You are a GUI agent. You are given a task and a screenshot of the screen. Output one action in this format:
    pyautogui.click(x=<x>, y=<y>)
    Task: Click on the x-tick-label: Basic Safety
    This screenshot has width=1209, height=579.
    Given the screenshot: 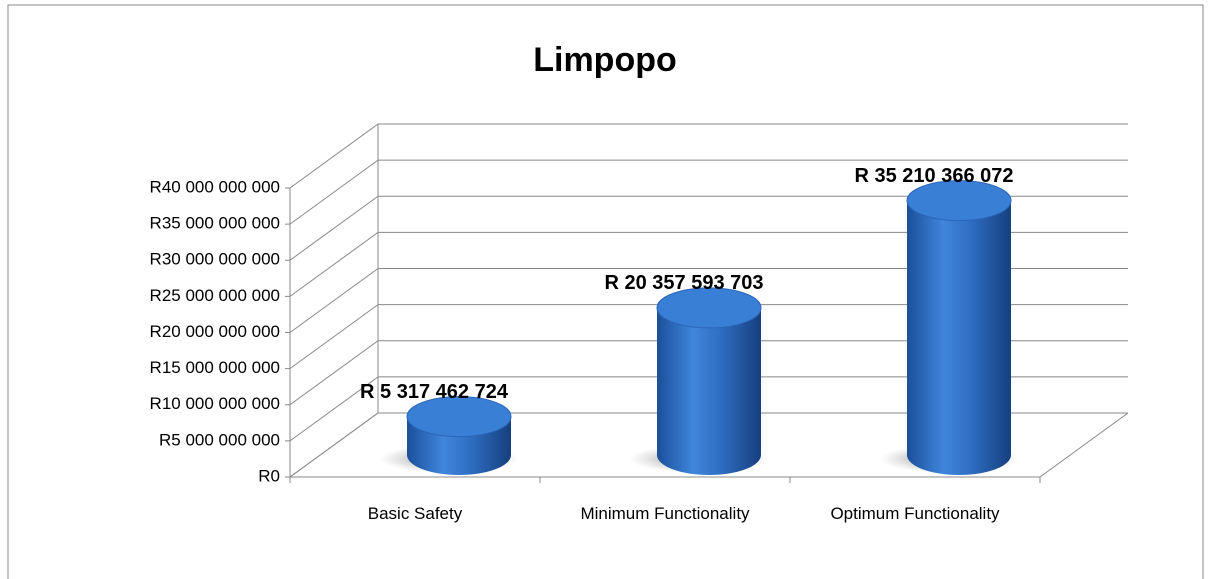 What is the action you would take?
    pyautogui.click(x=415, y=513)
    